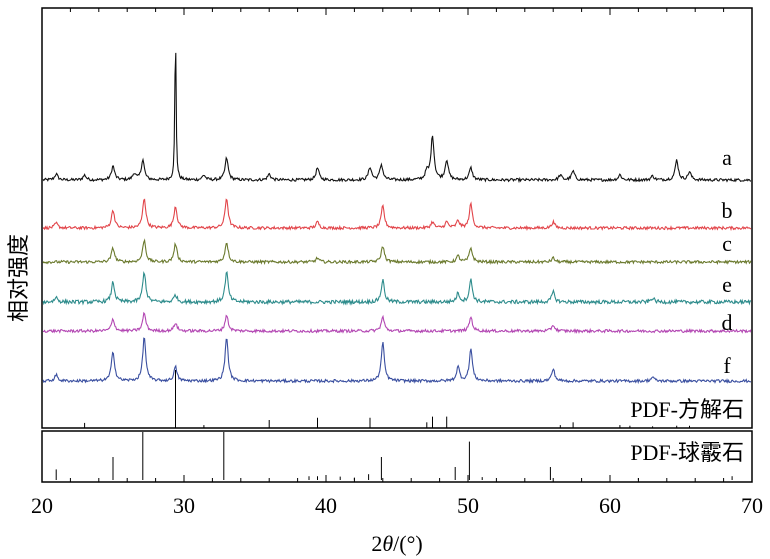 The height and width of the screenshot is (559, 770). Describe the element at coordinates (397, 215) in the screenshot. I see `series-line-b` at that location.